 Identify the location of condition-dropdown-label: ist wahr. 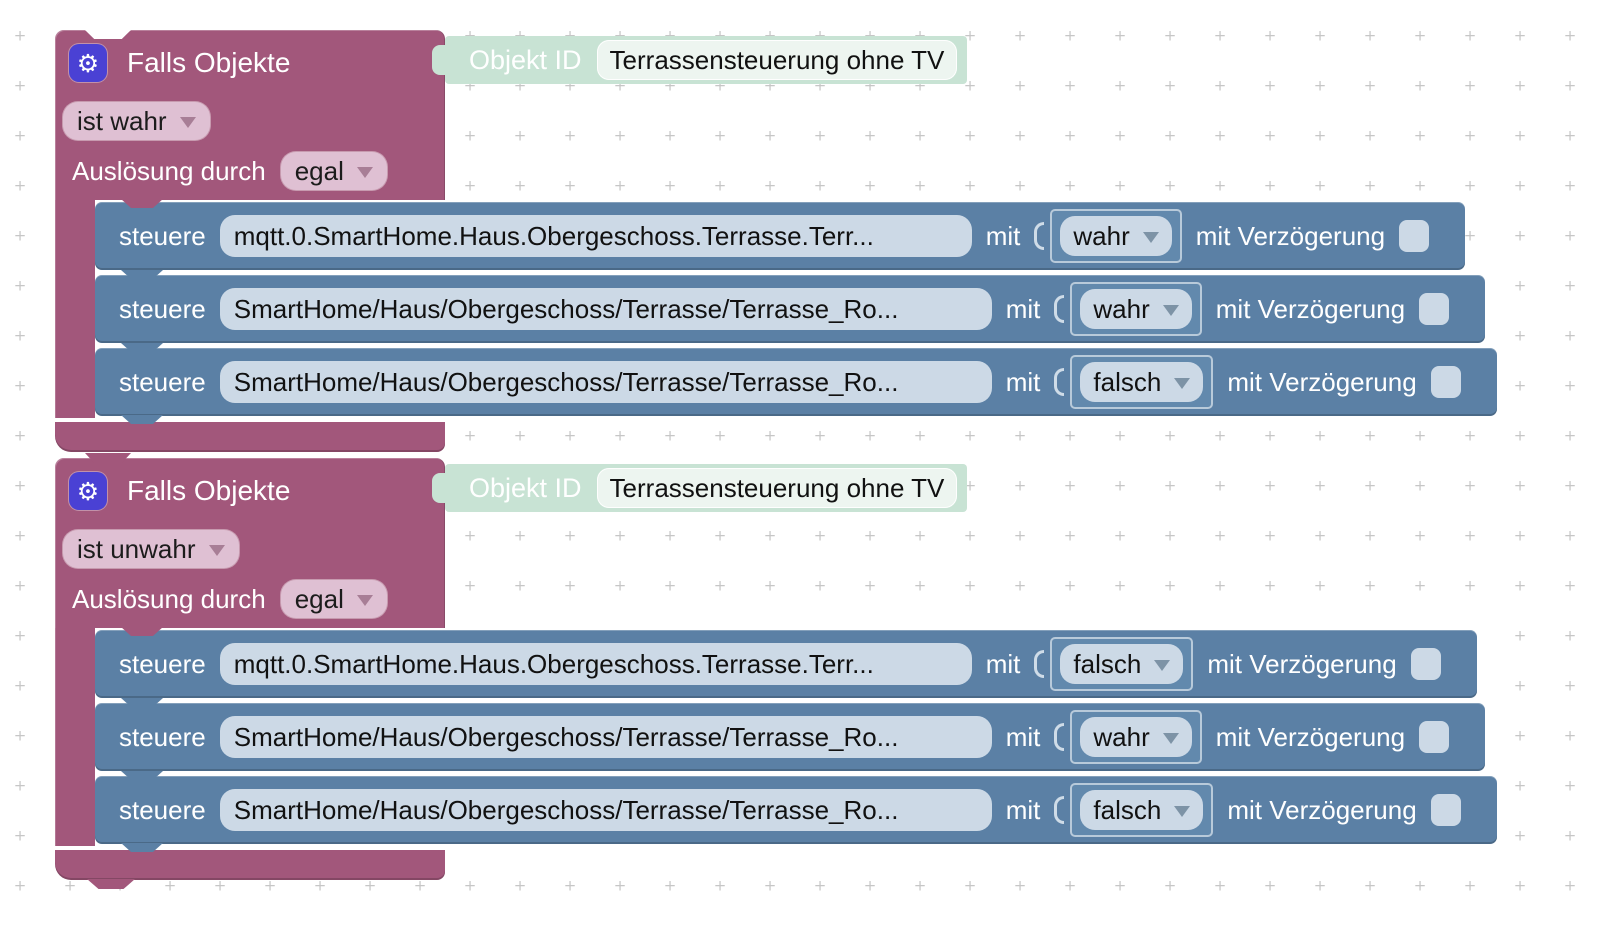
(122, 120).